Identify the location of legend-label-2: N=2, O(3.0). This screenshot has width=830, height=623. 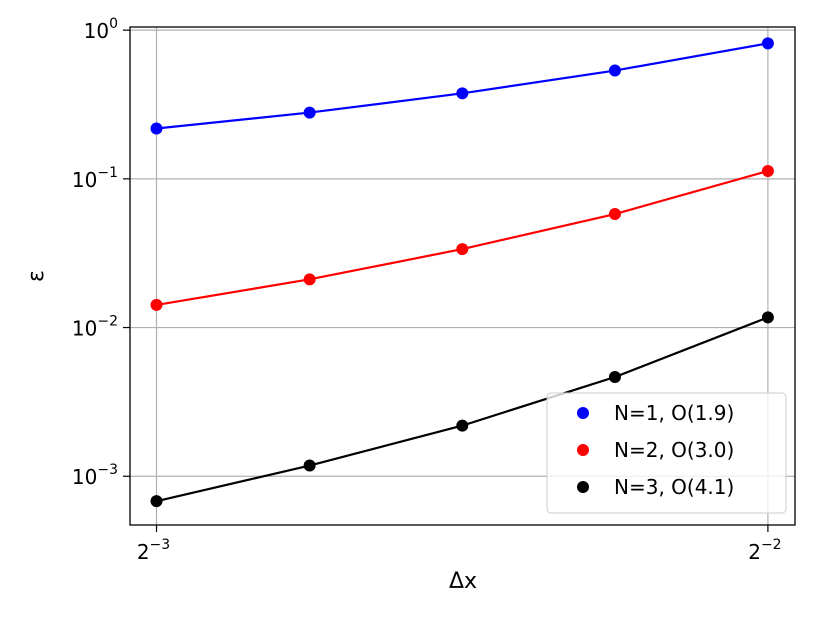
(674, 450).